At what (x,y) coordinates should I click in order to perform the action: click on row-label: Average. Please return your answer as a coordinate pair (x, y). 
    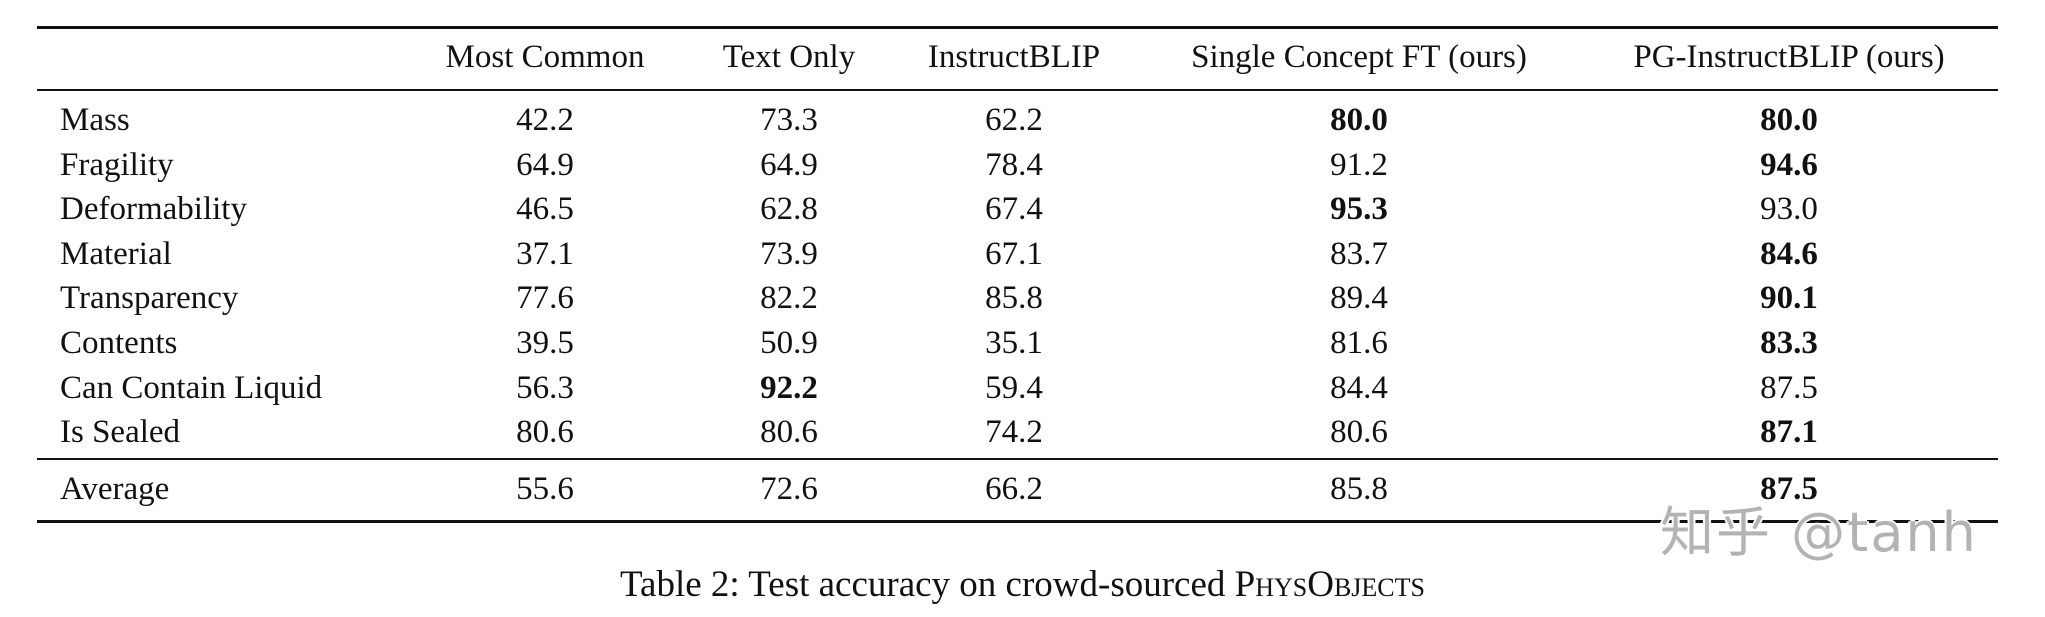
    Looking at the image, I should click on (115, 489).